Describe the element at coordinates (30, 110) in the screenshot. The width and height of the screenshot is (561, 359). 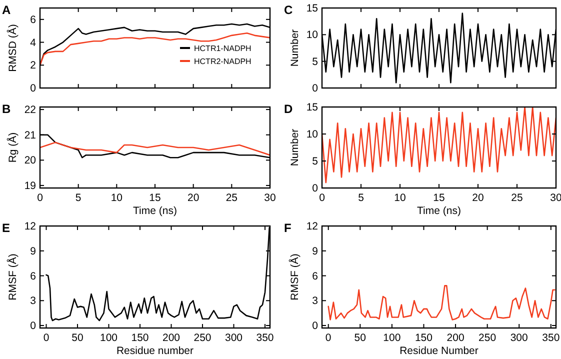
I see `y-tick-label: 22` at that location.